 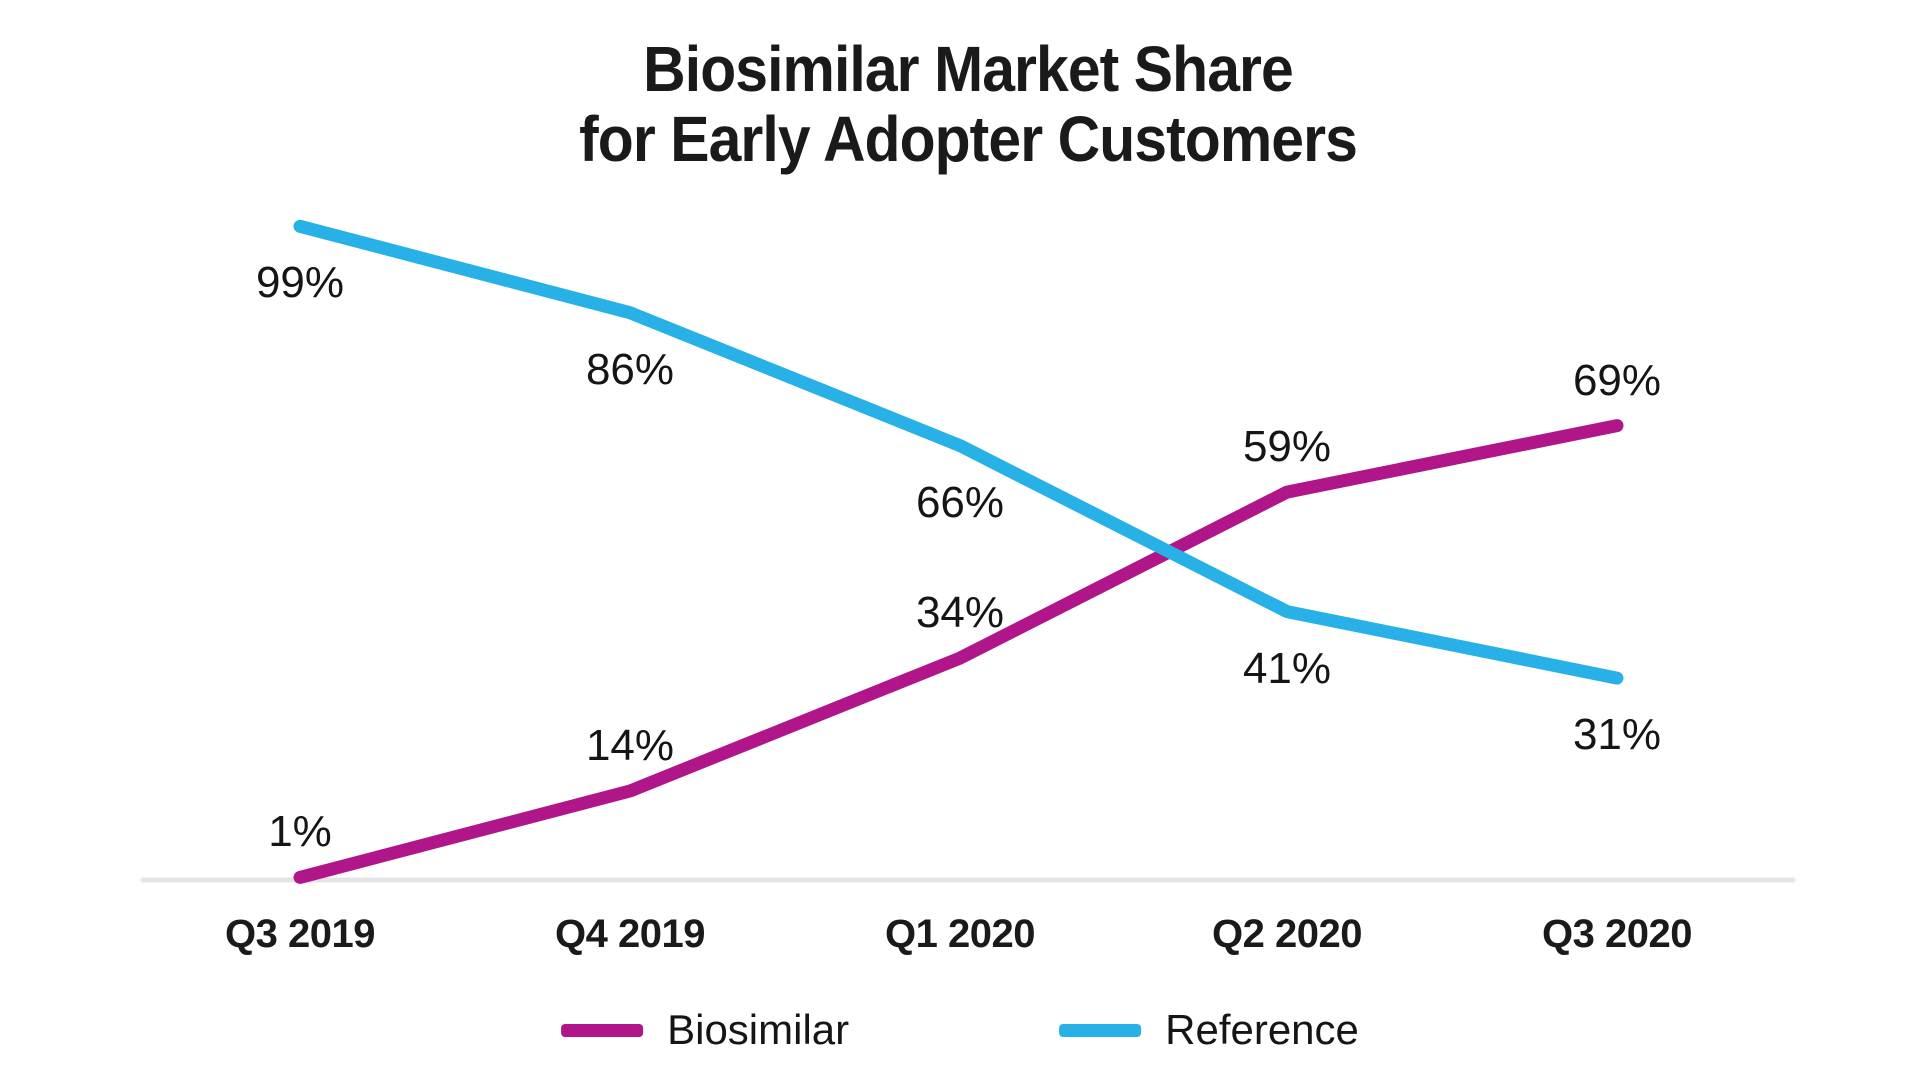 I want to click on legend-item-biosimilar: Biosimilar, so click(x=705, y=1030).